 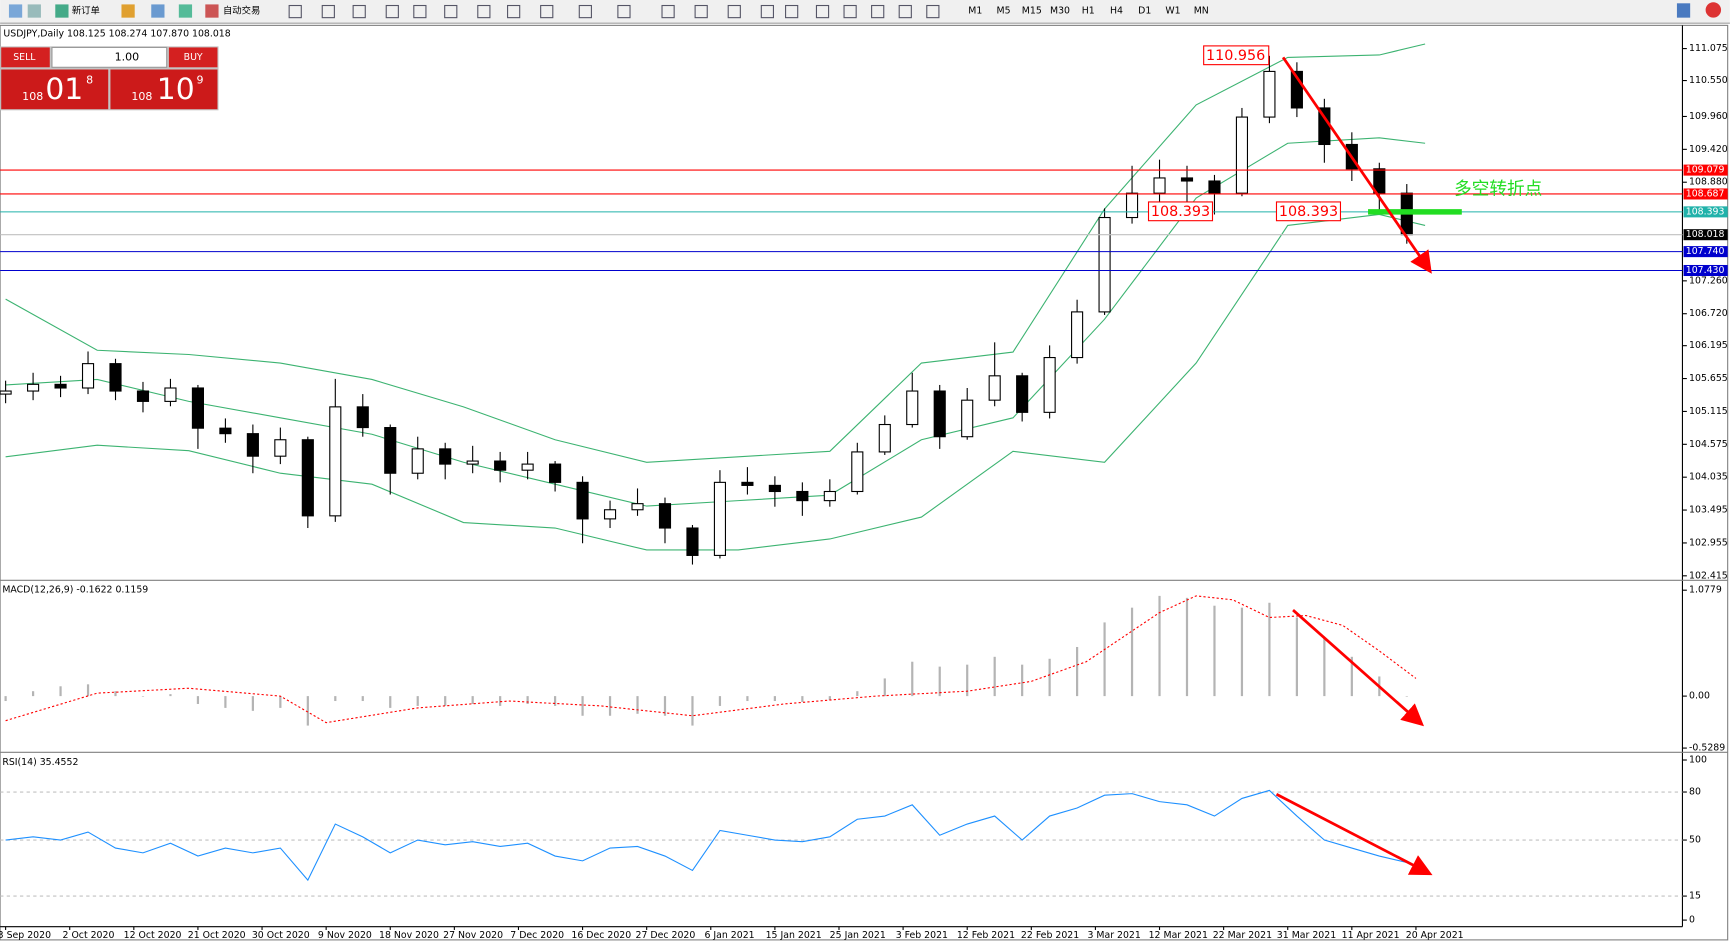 I want to click on bid-button, so click(x=55, y=89).